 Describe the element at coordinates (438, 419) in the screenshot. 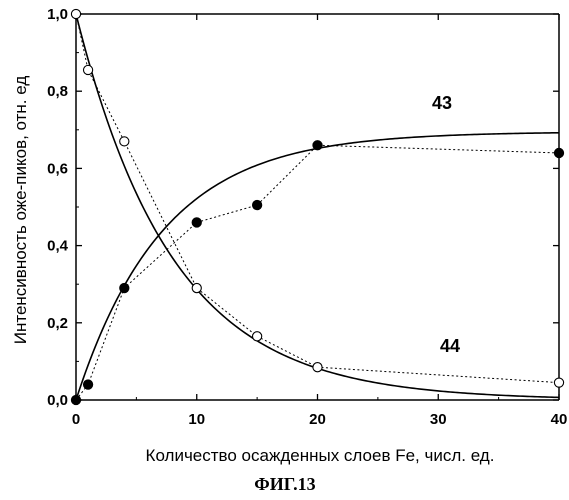

I see `x-tick-label: 30` at that location.